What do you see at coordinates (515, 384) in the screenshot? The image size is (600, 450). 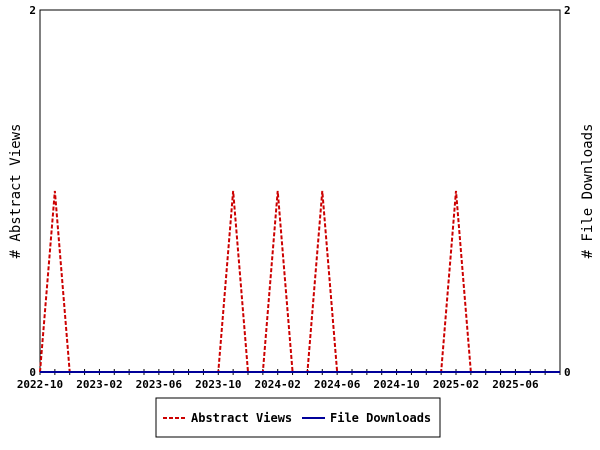 I see `x-tick-label-2025-06: 2025-06` at bounding box center [515, 384].